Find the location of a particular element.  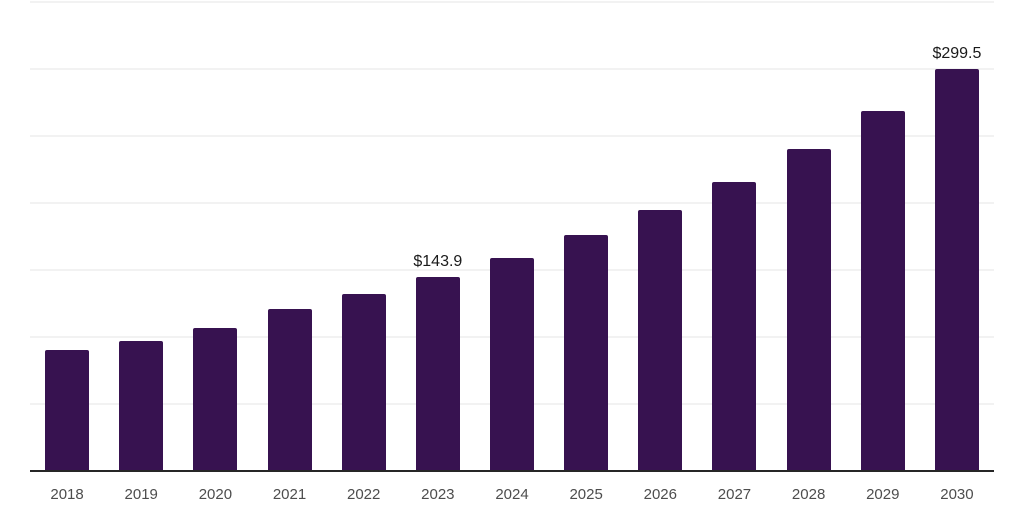

bar-2021 is located at coordinates (289, 389).